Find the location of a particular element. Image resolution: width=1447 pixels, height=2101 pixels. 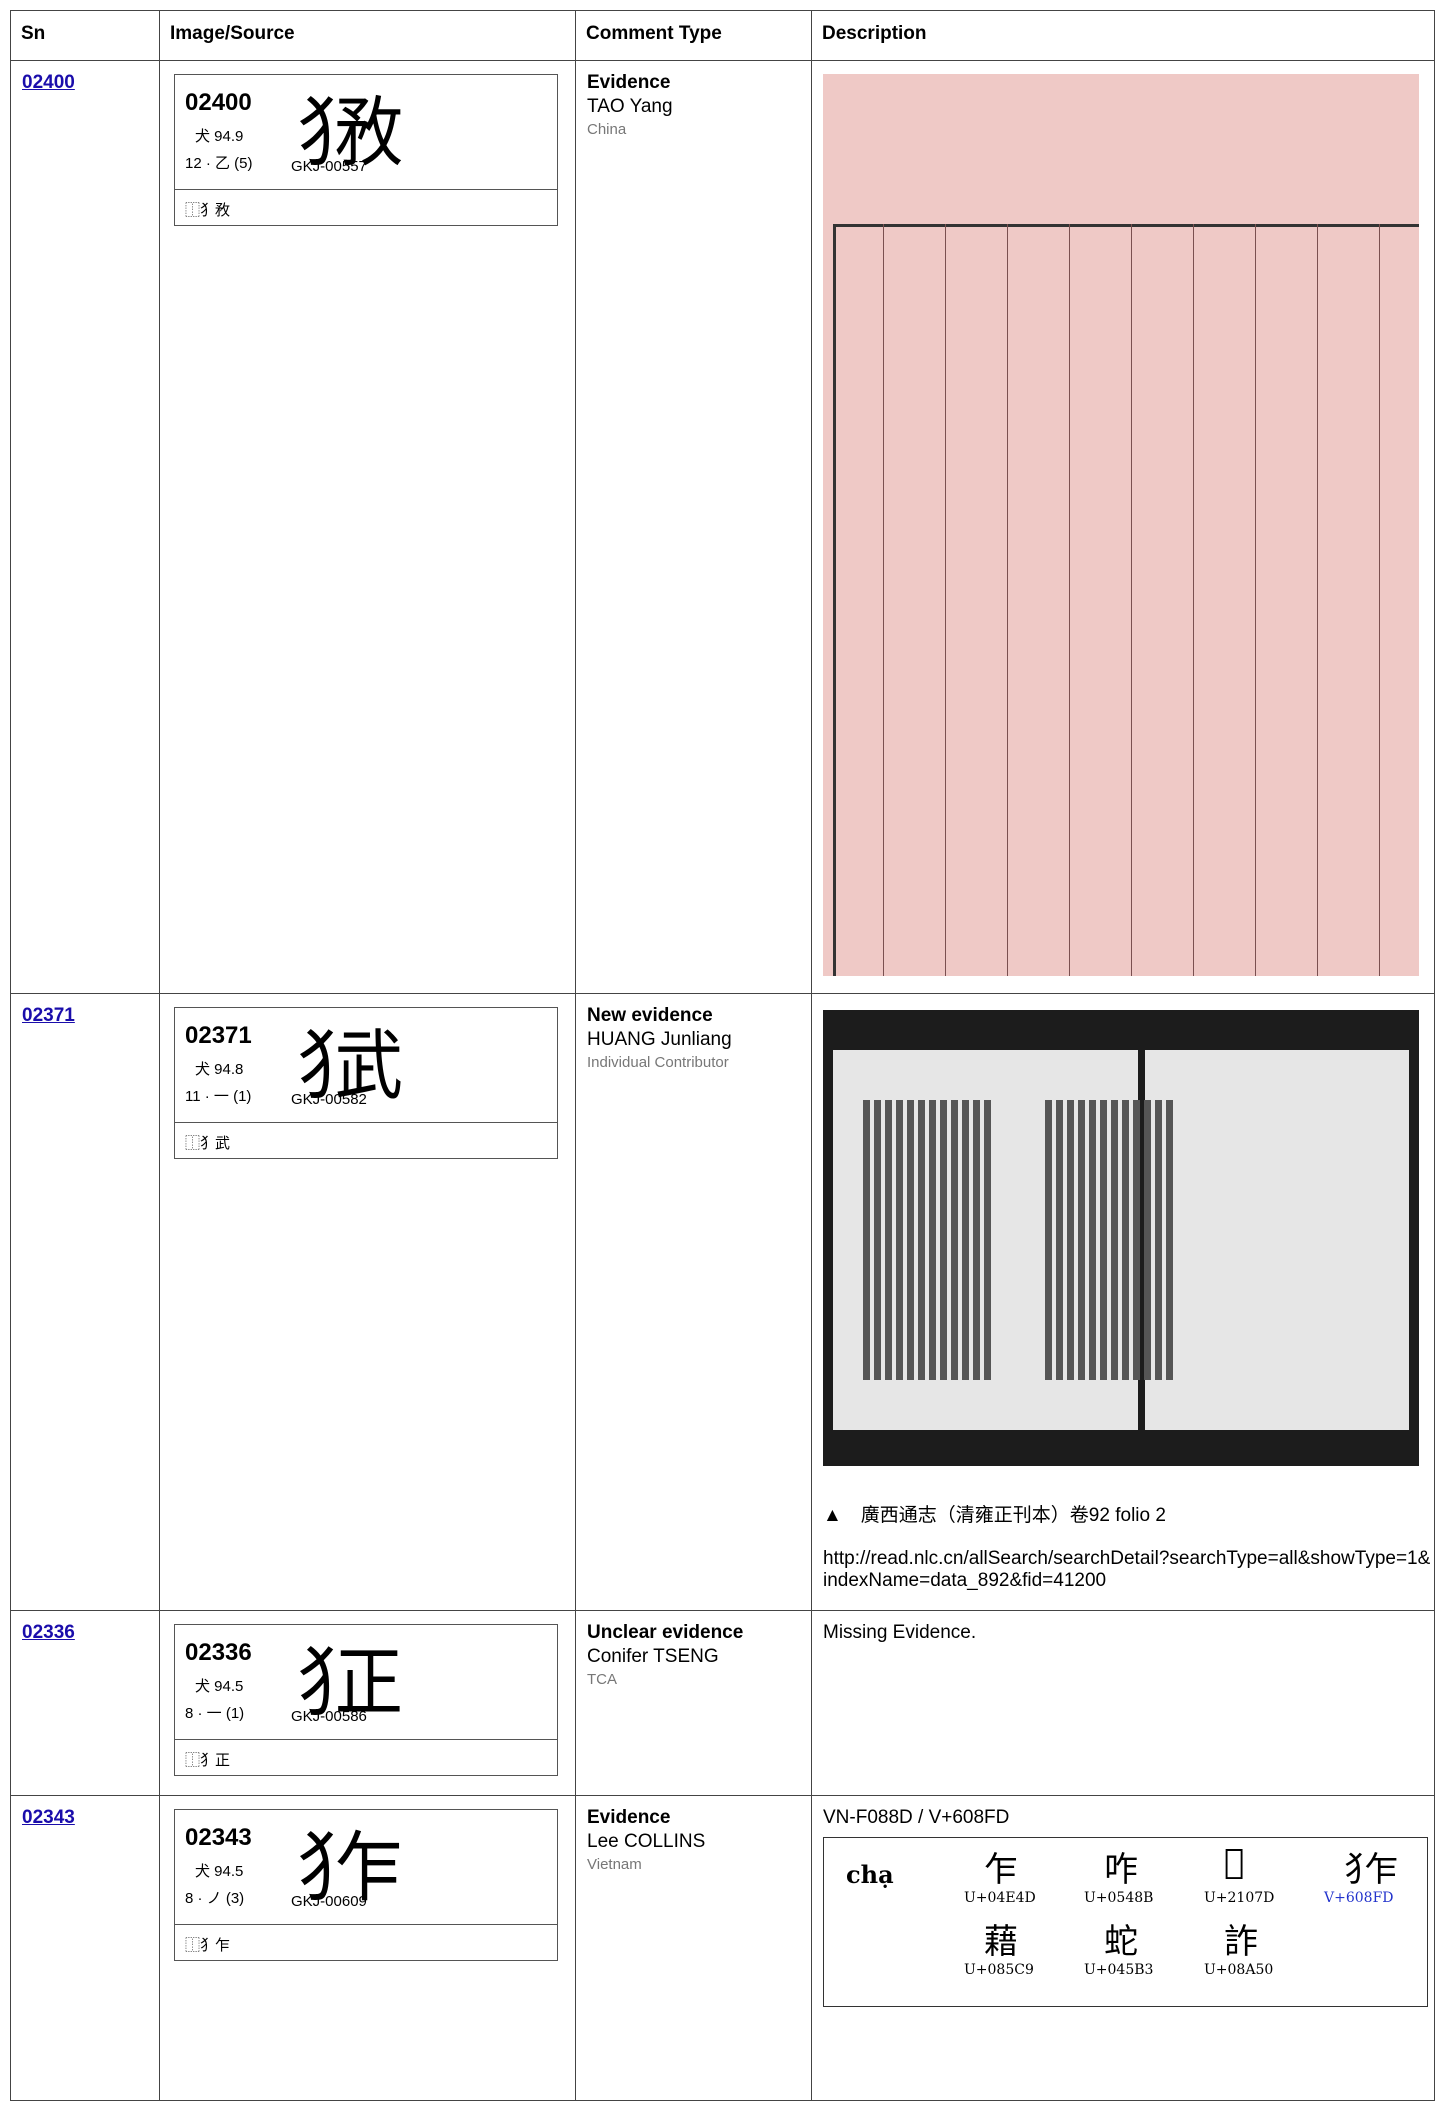

header-cell: Comment Type is located at coordinates (693, 35).